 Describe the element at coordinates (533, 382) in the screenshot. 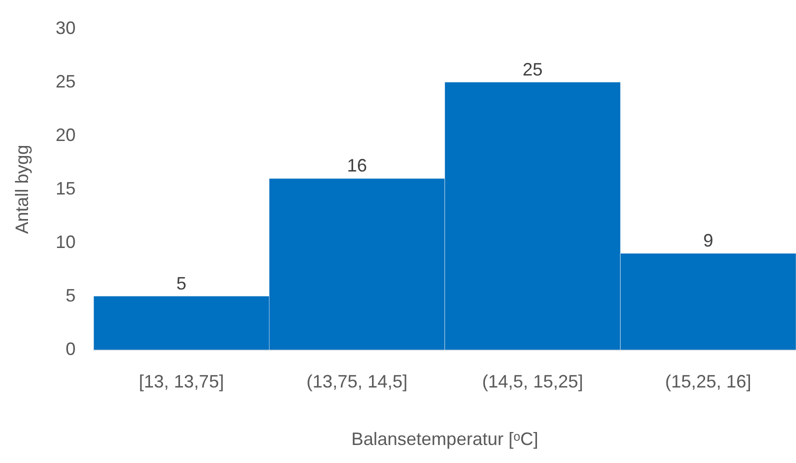

I see `x-tick-label: (14,5, 15,25]` at that location.